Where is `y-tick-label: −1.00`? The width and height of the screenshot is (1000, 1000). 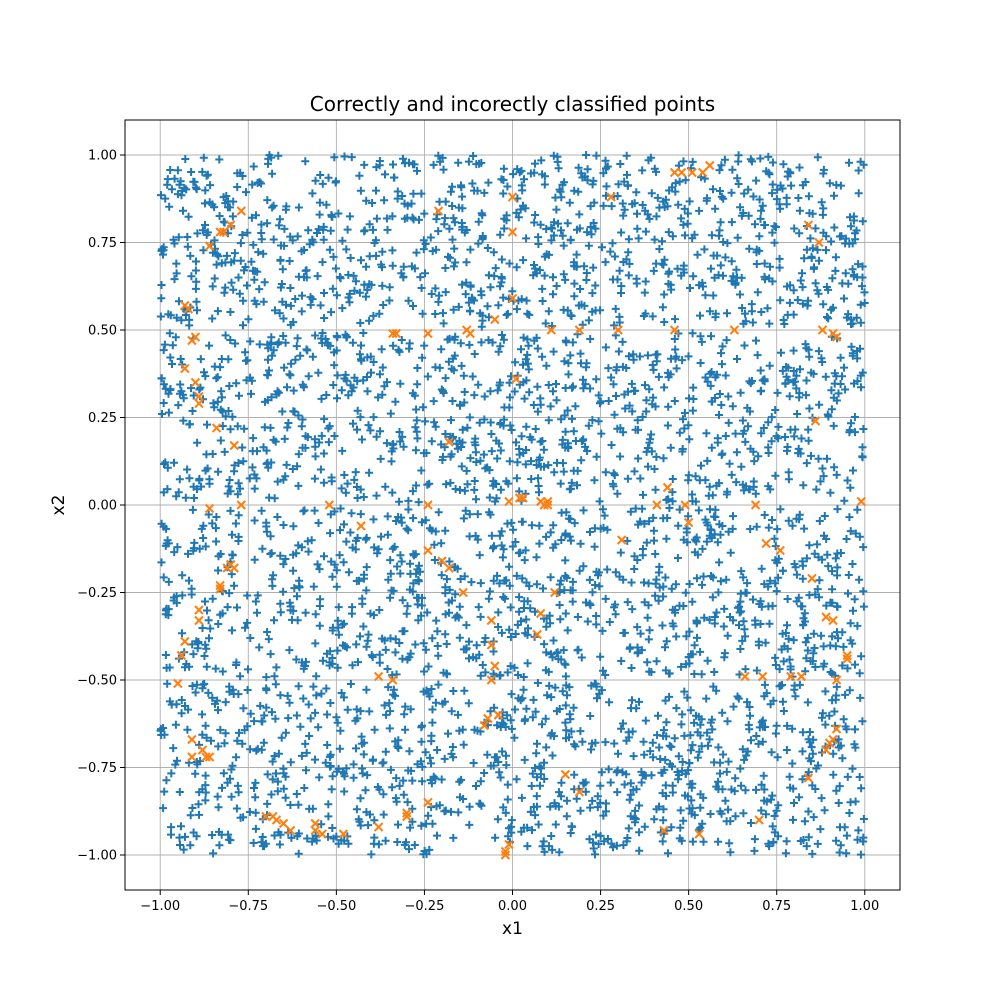 y-tick-label: −1.00 is located at coordinates (97, 856).